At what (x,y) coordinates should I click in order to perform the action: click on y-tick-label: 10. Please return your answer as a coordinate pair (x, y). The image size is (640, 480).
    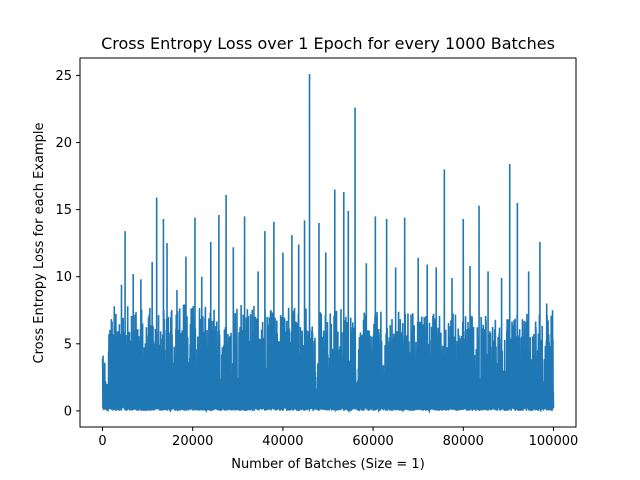
    Looking at the image, I should click on (63, 277).